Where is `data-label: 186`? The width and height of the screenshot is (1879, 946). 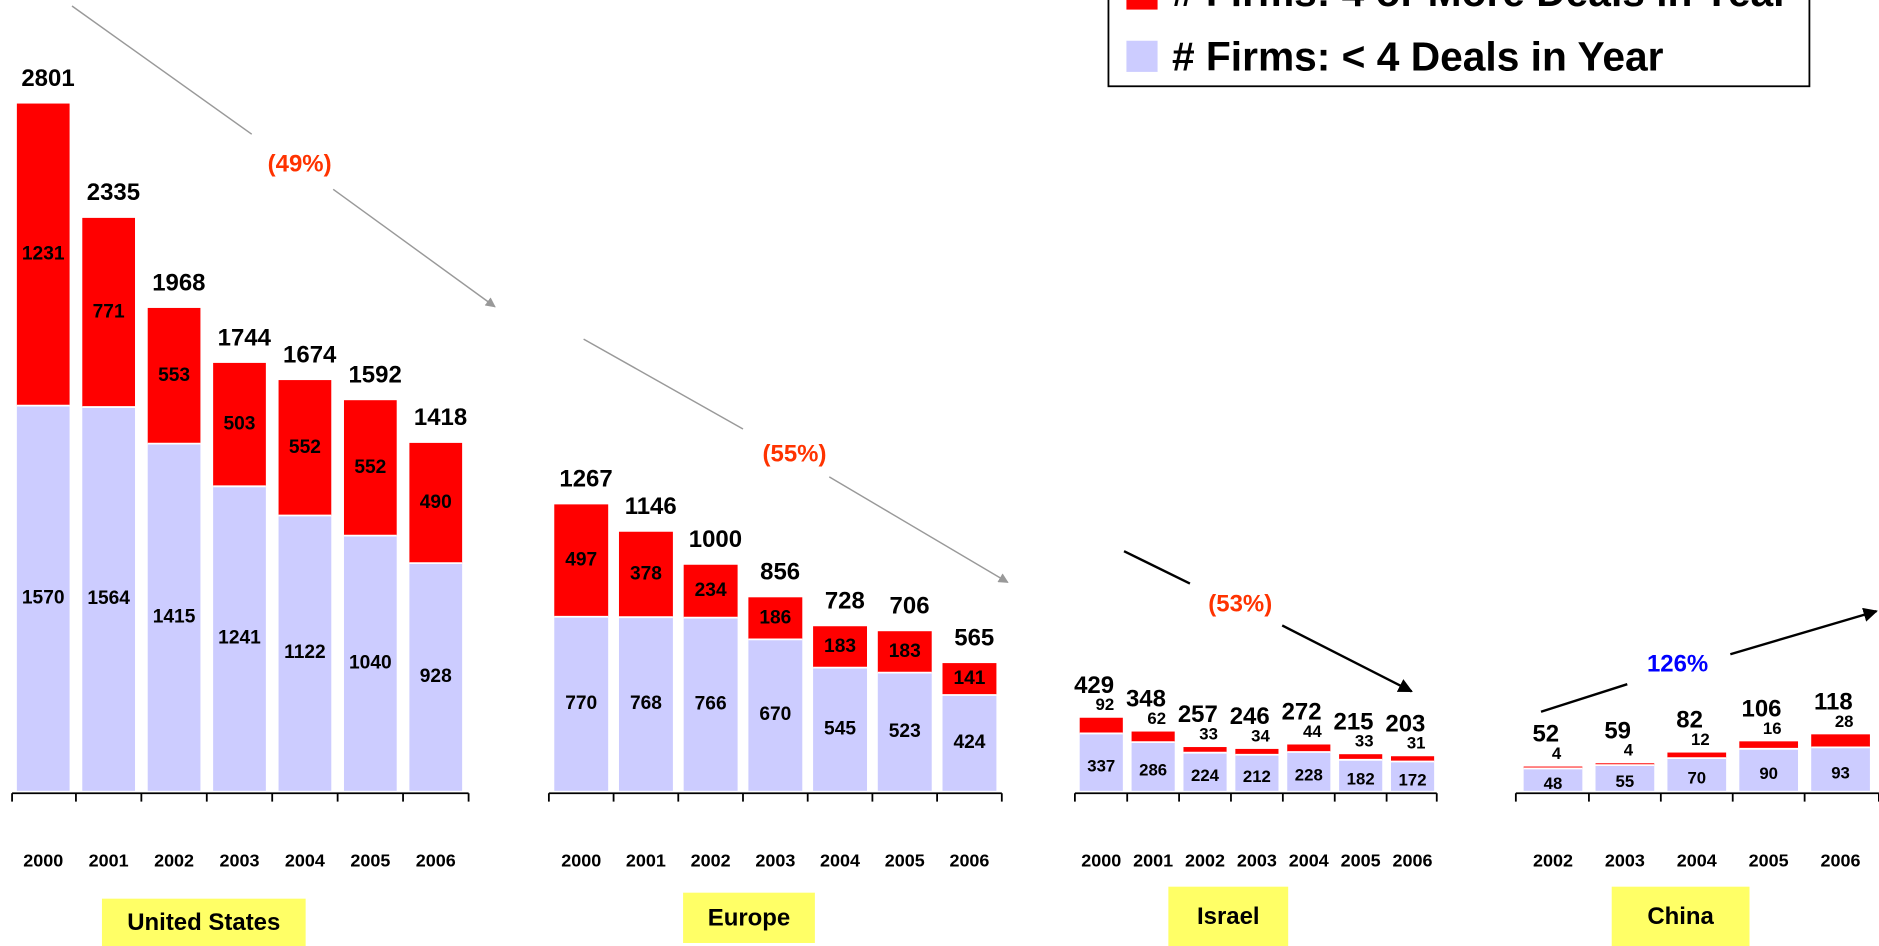
data-label: 186 is located at coordinates (775, 617).